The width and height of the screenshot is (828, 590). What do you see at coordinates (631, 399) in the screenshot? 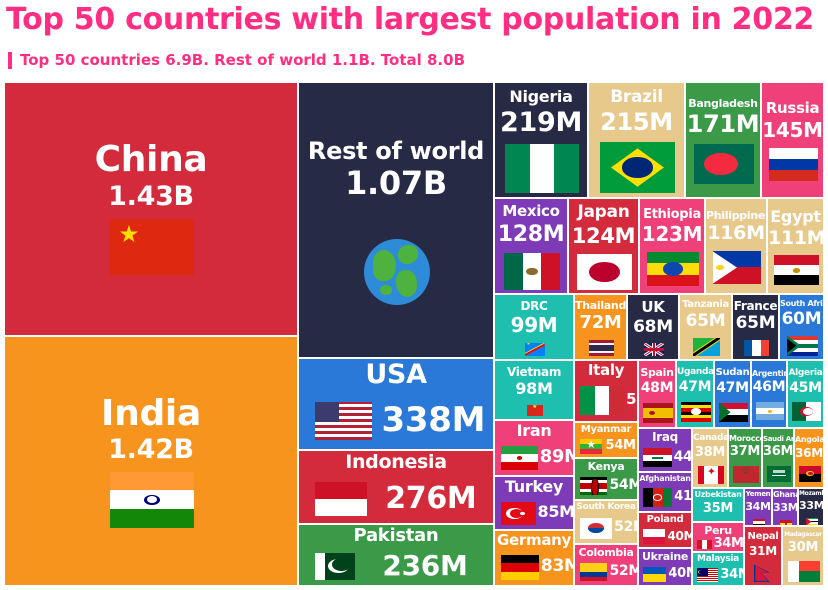
I see `tile-value-italy: 59M` at bounding box center [631, 399].